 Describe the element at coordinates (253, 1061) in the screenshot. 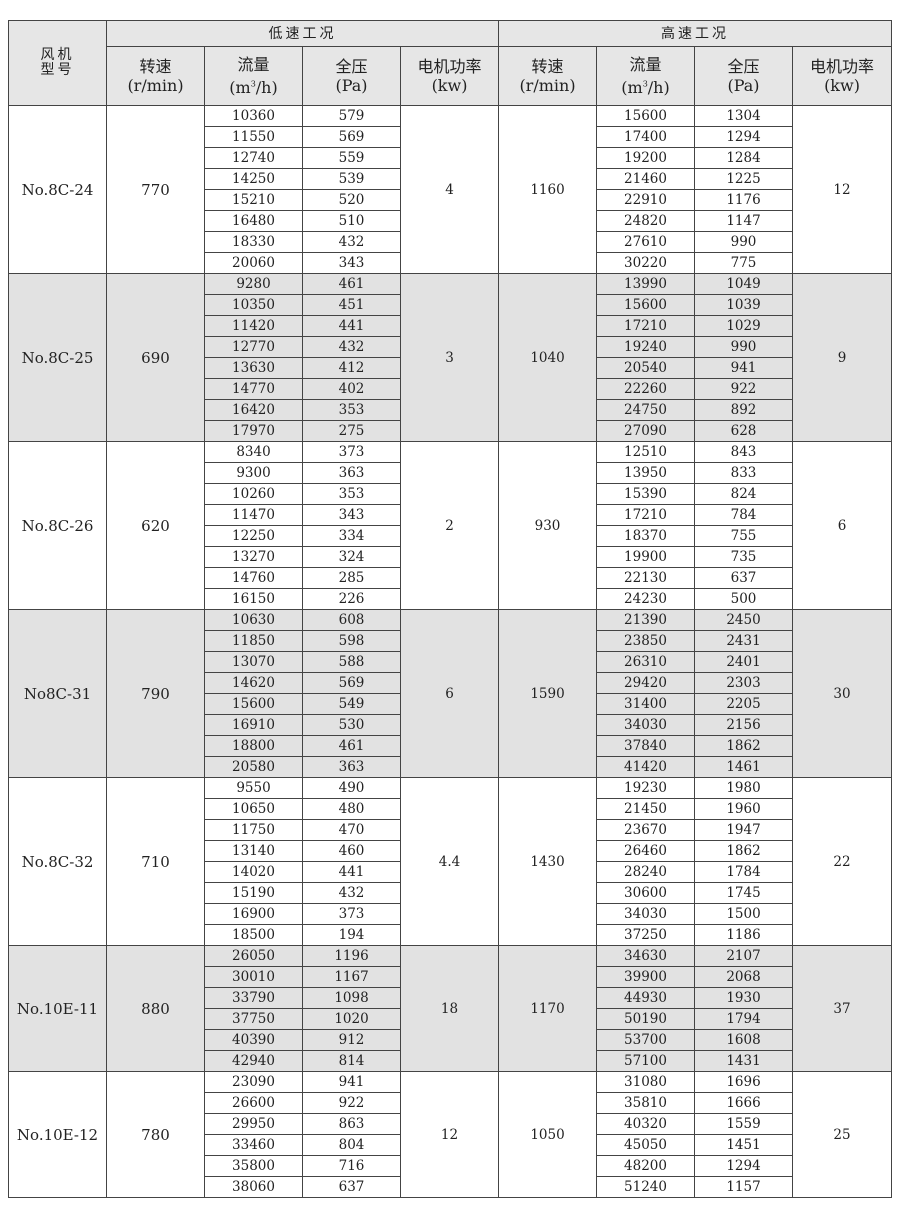

I see `low-speed-flow: 42940` at that location.